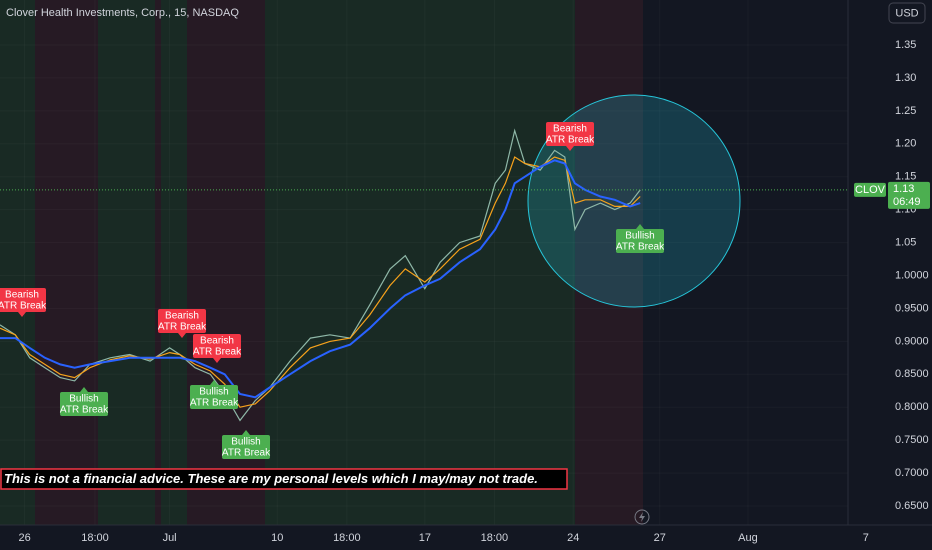 The height and width of the screenshot is (550, 932). Describe the element at coordinates (912, 473) in the screenshot. I see `y-tick-label: 0.7000` at that location.